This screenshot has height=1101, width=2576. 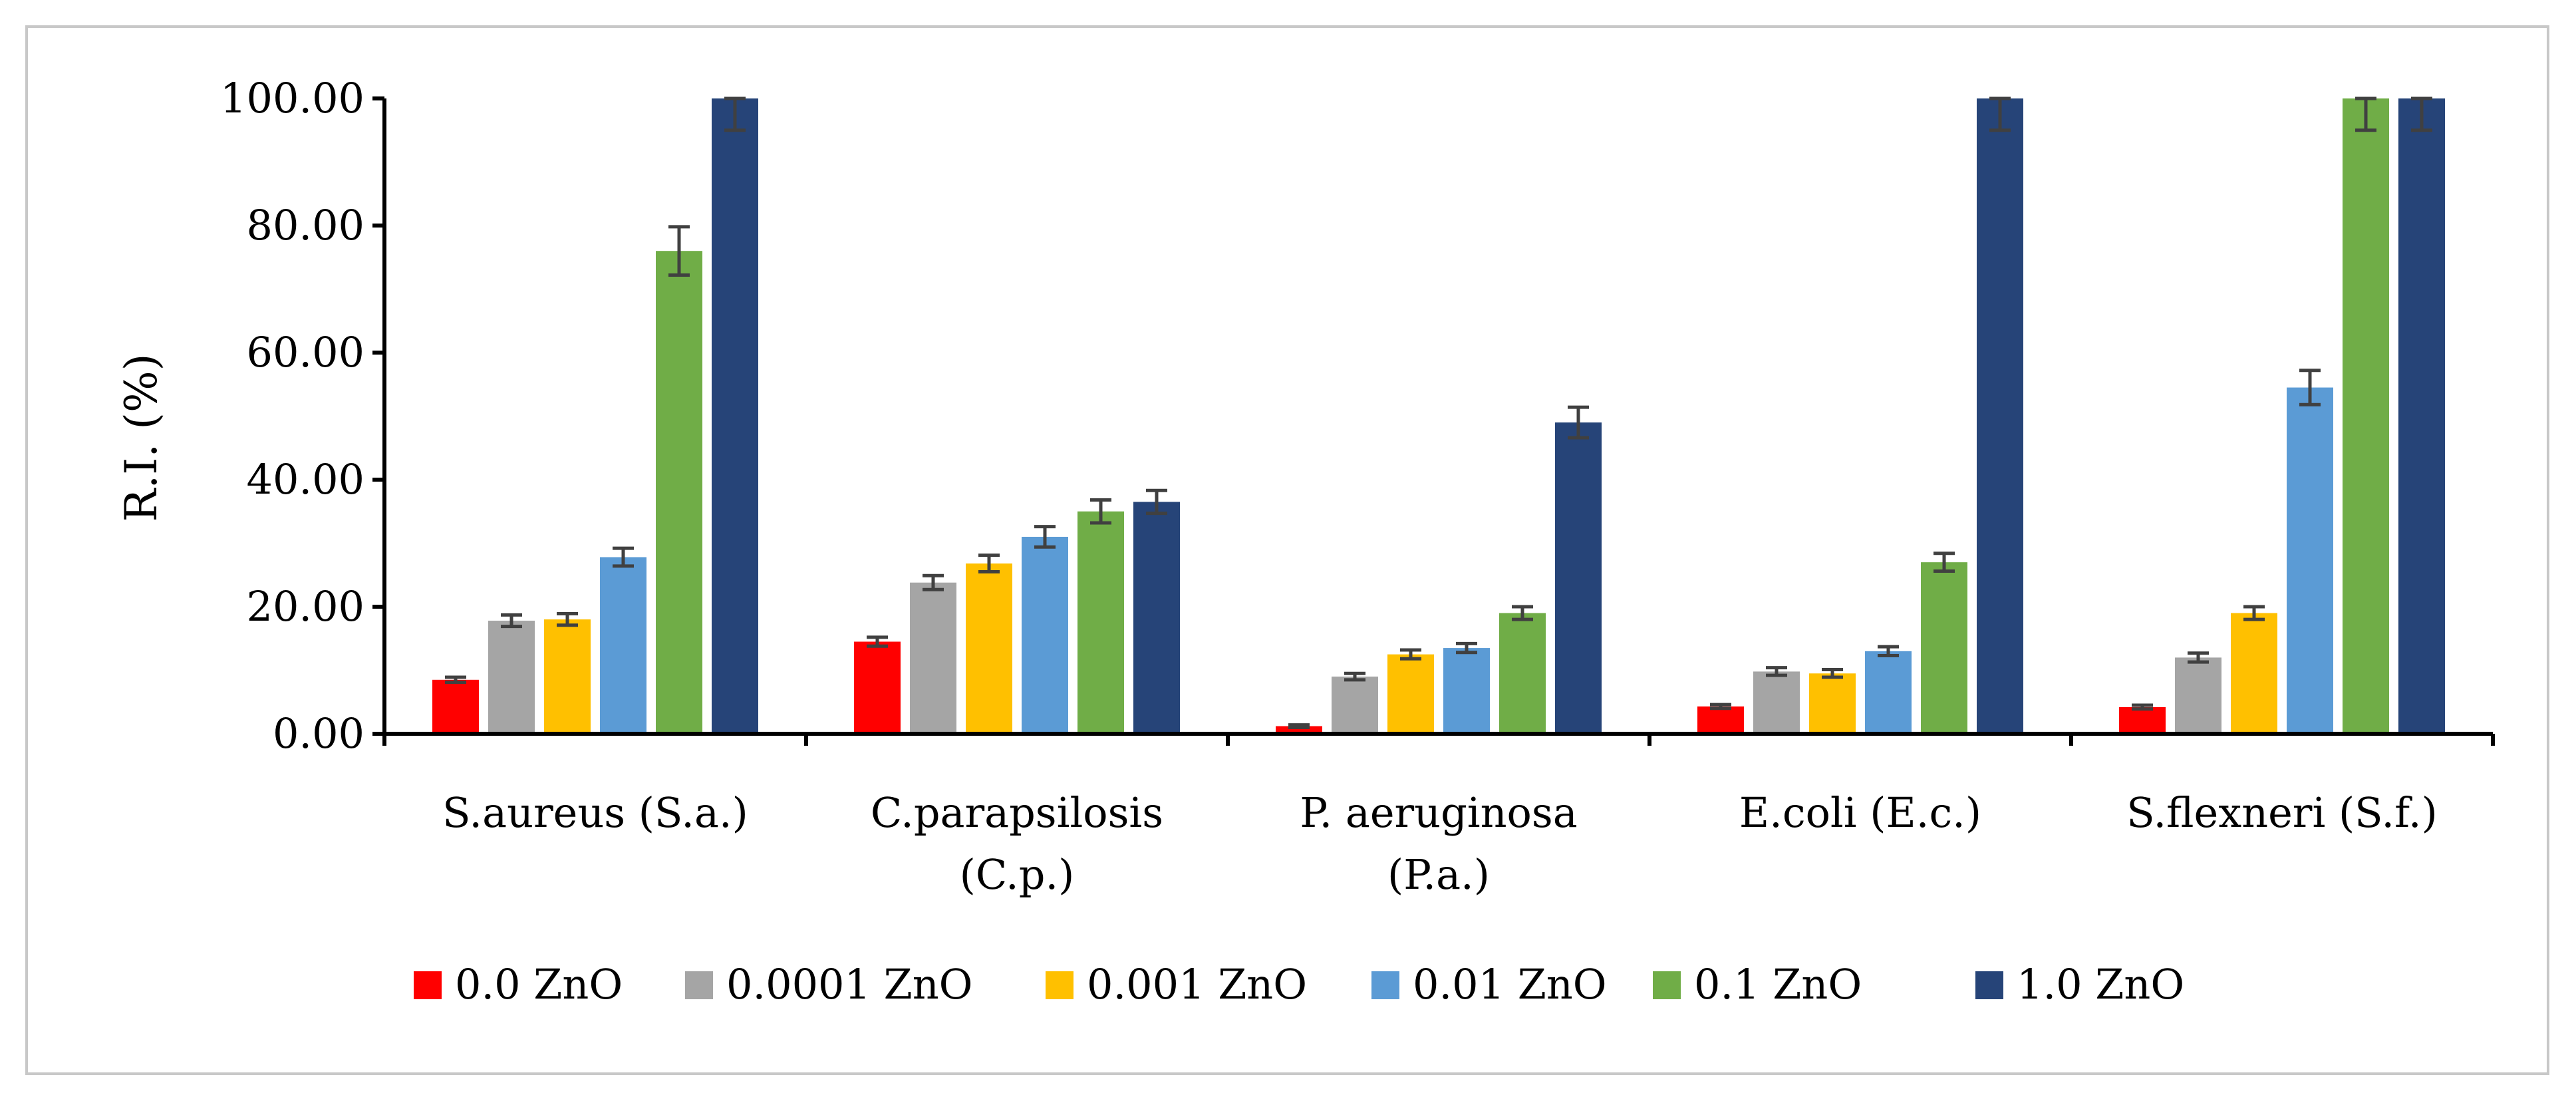 What do you see at coordinates (1197, 984) in the screenshot?
I see `legend-label: 0.001 ZnO` at bounding box center [1197, 984].